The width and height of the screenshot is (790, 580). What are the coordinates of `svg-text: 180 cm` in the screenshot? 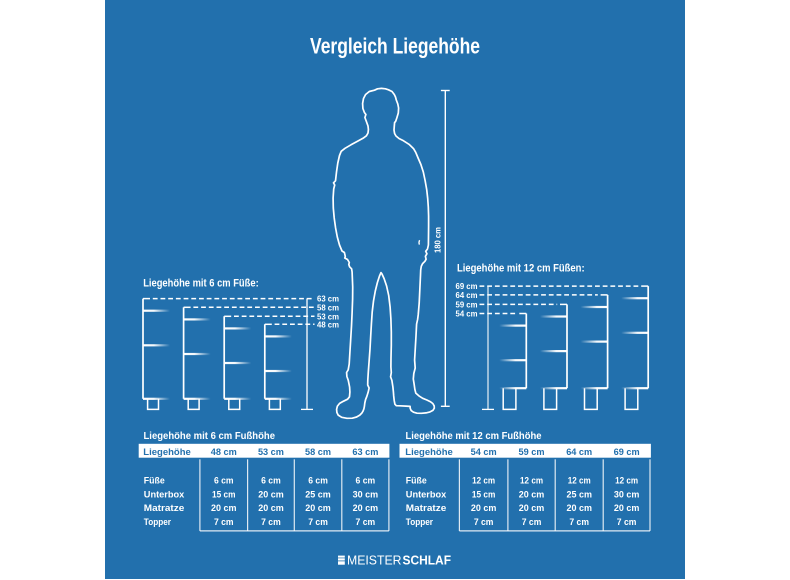 It's located at (438, 240).